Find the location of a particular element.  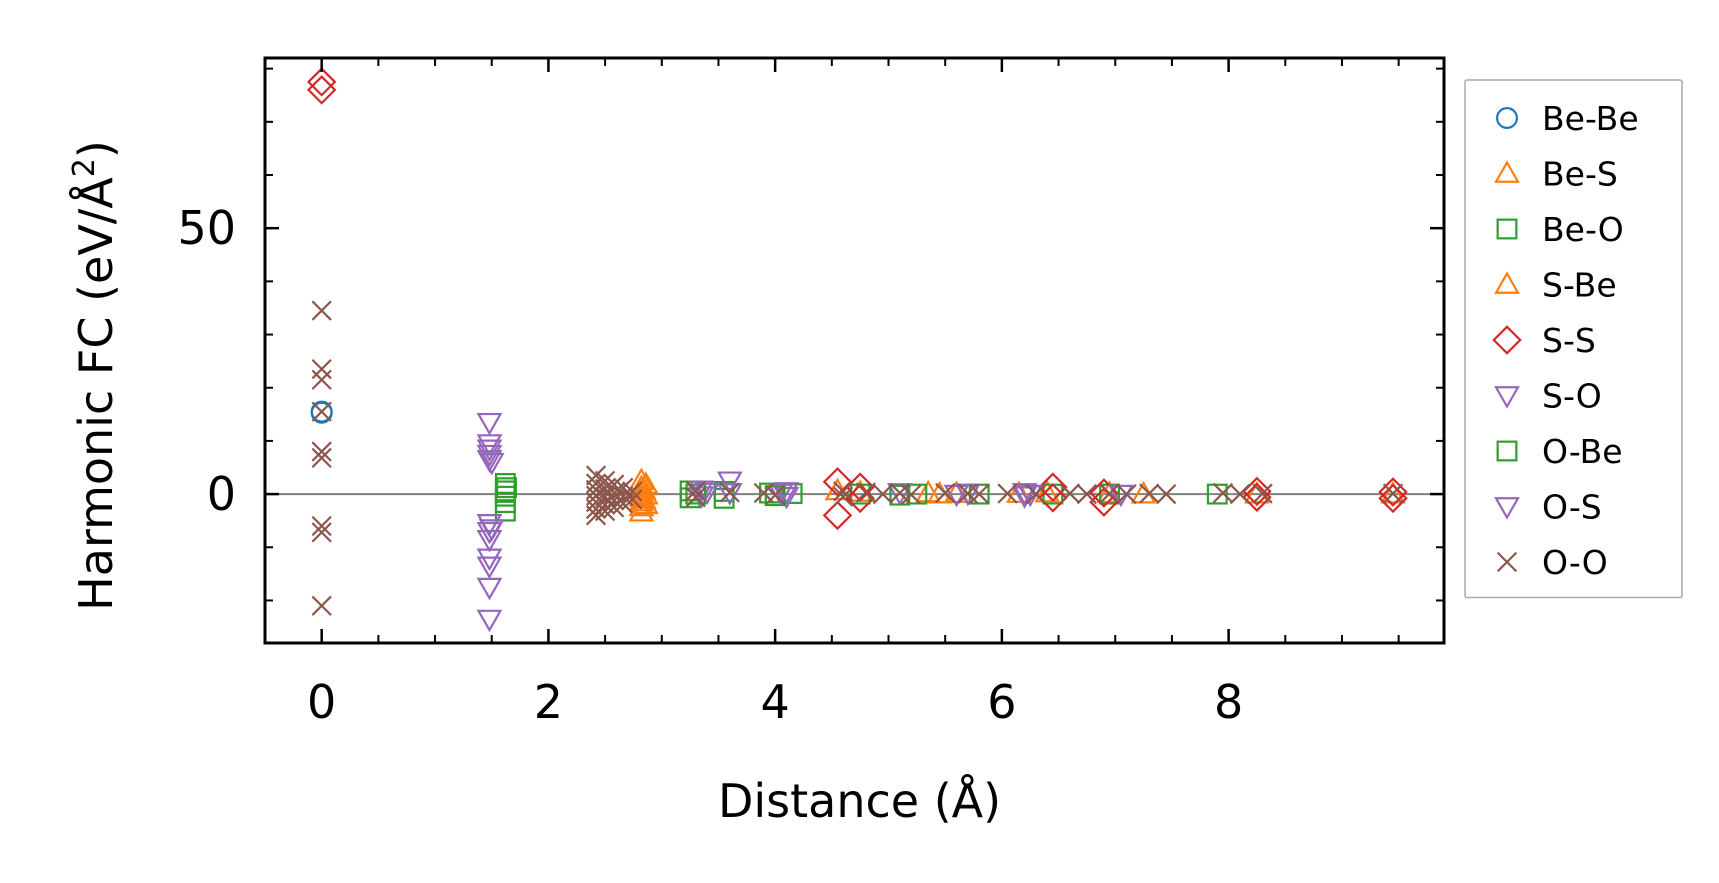

legend-entry: Be-Be is located at coordinates (1567, 118).